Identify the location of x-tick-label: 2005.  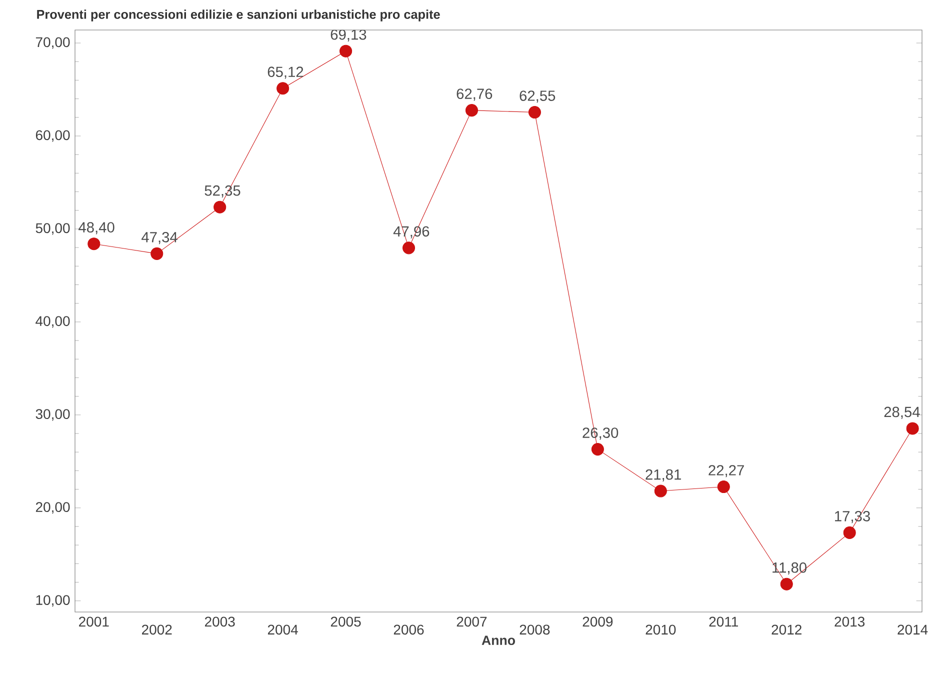
(345, 621).